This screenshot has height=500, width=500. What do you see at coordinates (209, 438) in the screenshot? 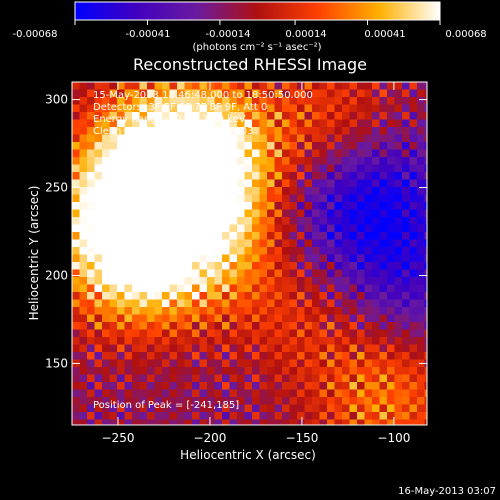
I see `x-tick-label: −200` at bounding box center [209, 438].